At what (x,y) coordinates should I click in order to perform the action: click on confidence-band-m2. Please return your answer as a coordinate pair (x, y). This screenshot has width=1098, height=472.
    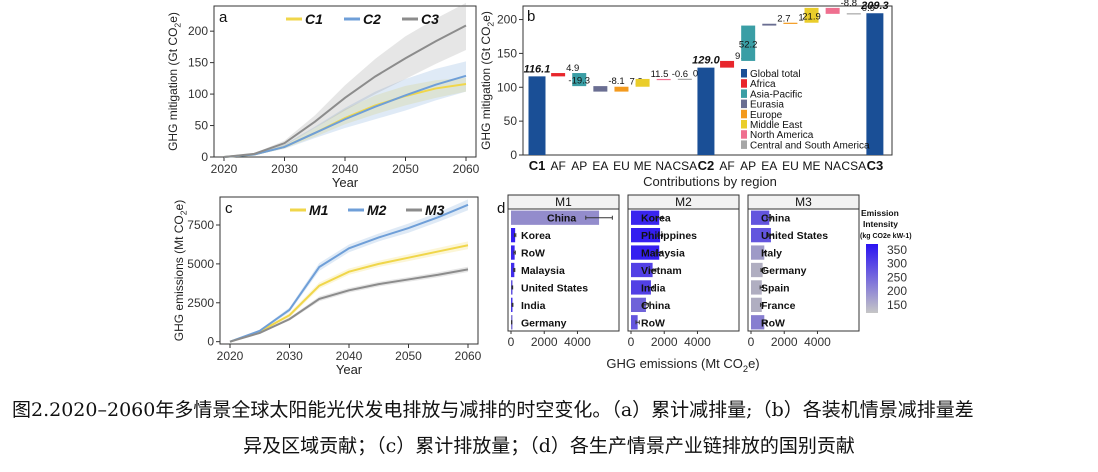
    Looking at the image, I should click on (349, 270).